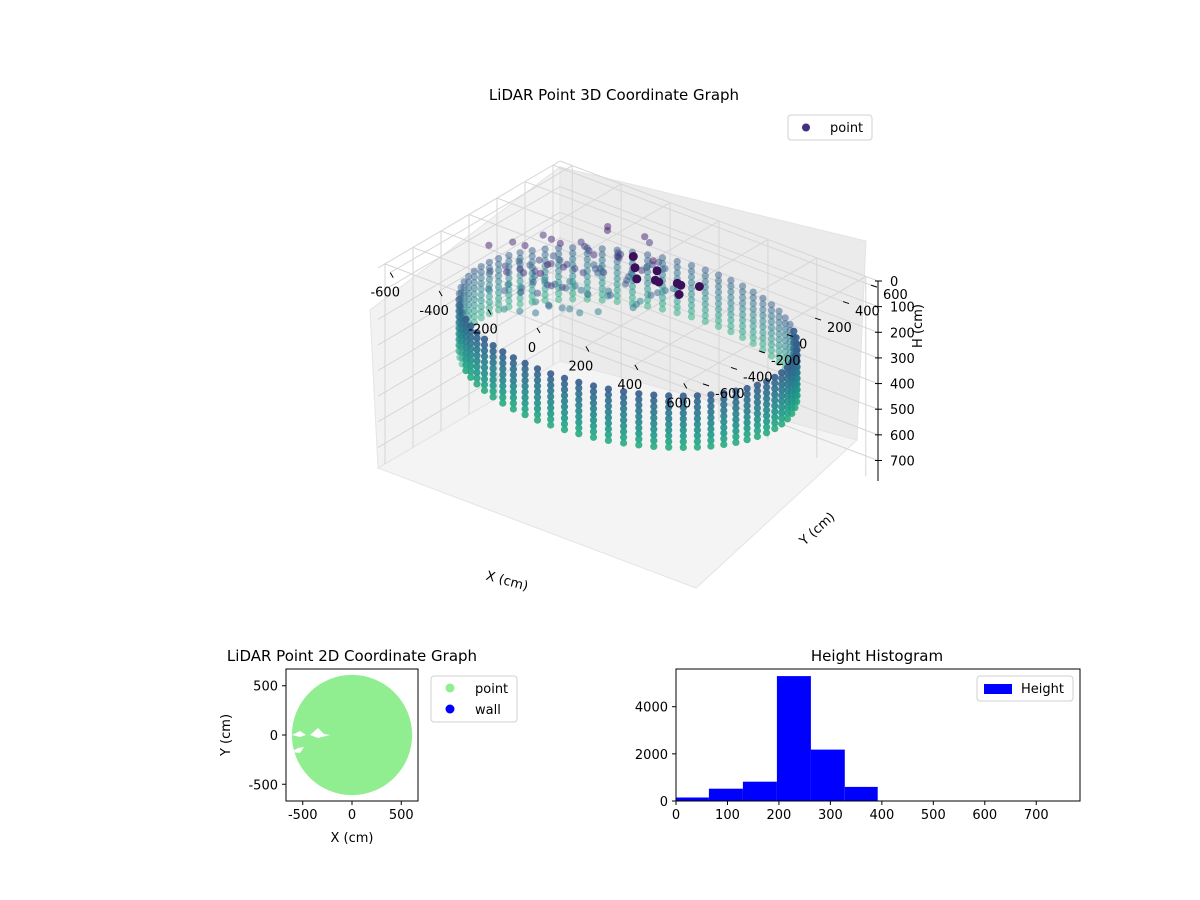 The image size is (1200, 900). What do you see at coordinates (758, 377) in the screenshot?
I see `y-tick-label: -400` at bounding box center [758, 377].